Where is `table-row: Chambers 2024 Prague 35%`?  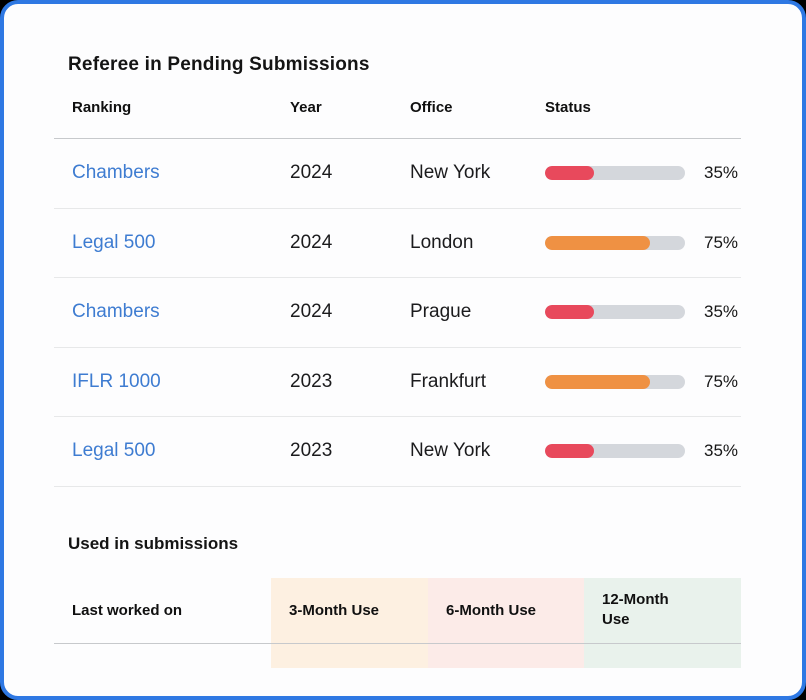
table-row: Chambers 2024 Prague 35% is located at coordinates (397, 313).